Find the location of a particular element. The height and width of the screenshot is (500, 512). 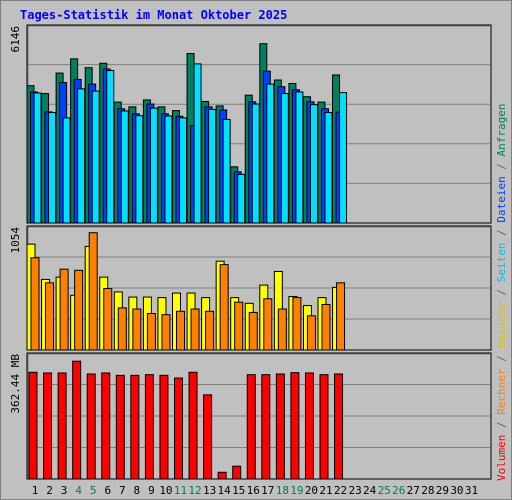

max-label-1: 1054 is located at coordinates (15, 240).